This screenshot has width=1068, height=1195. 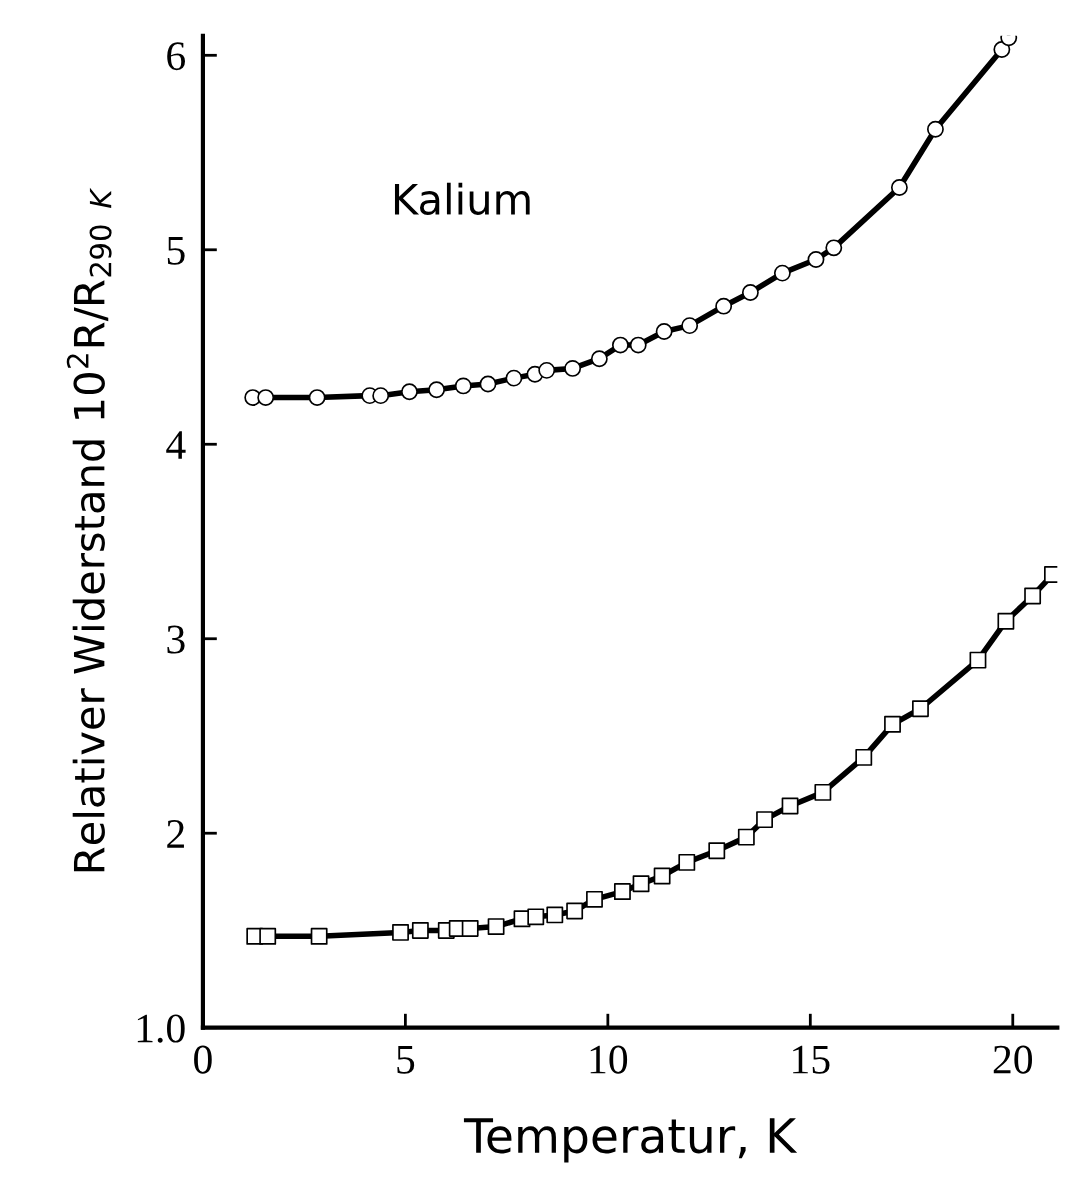 I want to click on x-axis-title: Temperatur, K, so click(x=630, y=1140).